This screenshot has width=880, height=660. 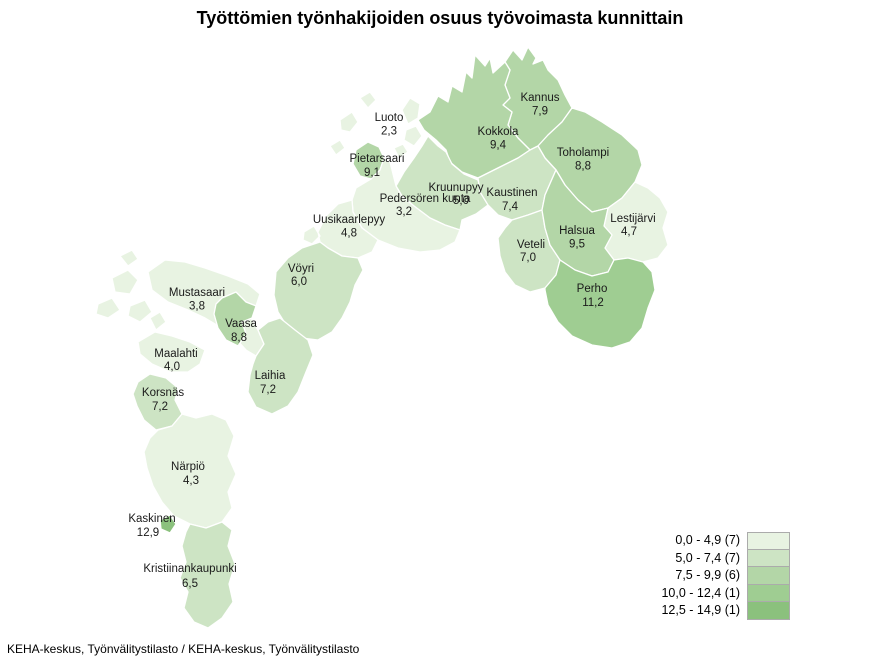 I want to click on municipality-label-narpio: Närpiö, so click(x=188, y=467).